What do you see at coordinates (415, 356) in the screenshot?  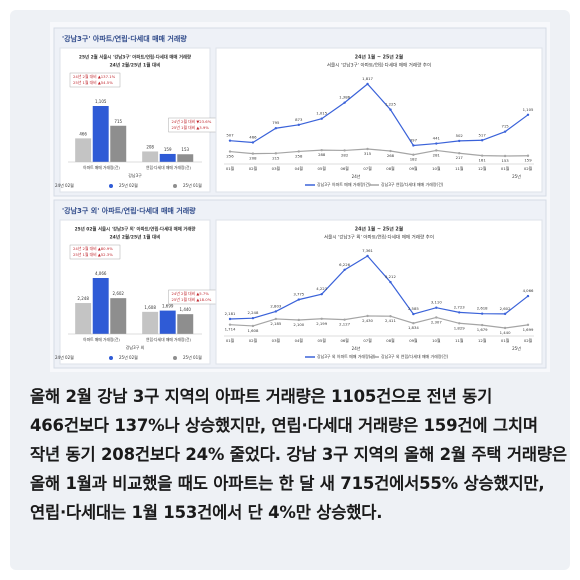 I see `legend-label: 강남3구 외 연립/다세대 매매 거래량(건)` at bounding box center [415, 356].